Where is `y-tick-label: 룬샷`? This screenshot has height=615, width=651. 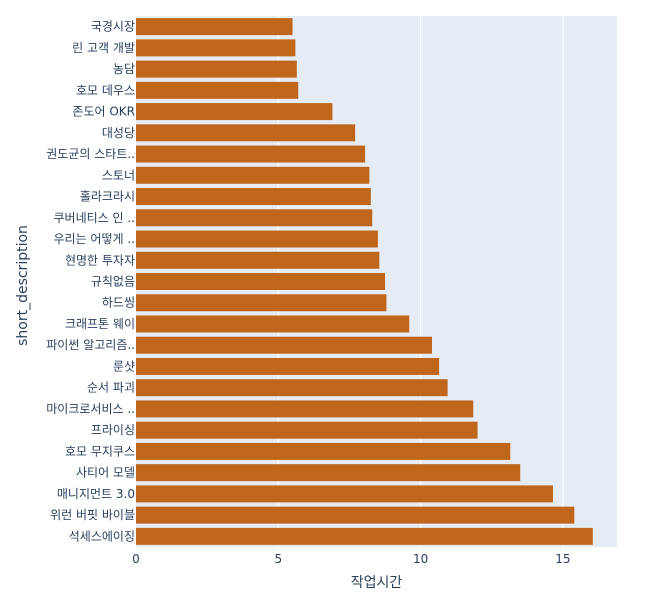 y-tick-label: 룬샷 is located at coordinates (124, 366).